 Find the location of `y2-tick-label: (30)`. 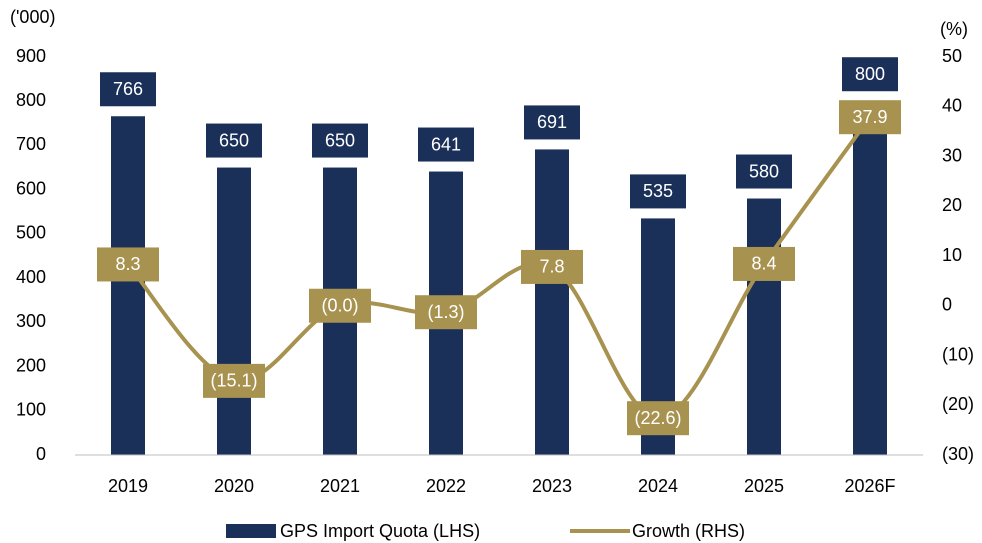

y2-tick-label: (30) is located at coordinates (958, 454).